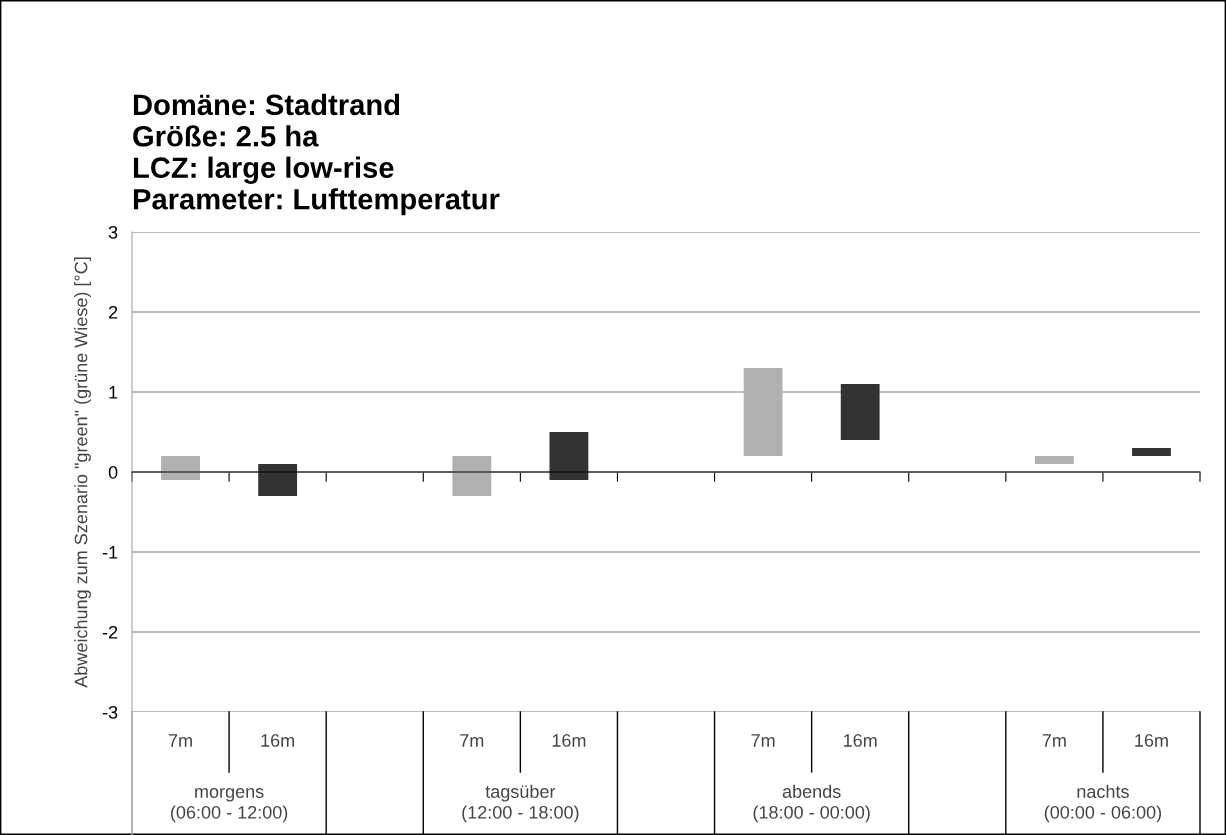 The height and width of the screenshot is (835, 1226). I want to click on y-tick-label: 0, so click(113, 472).